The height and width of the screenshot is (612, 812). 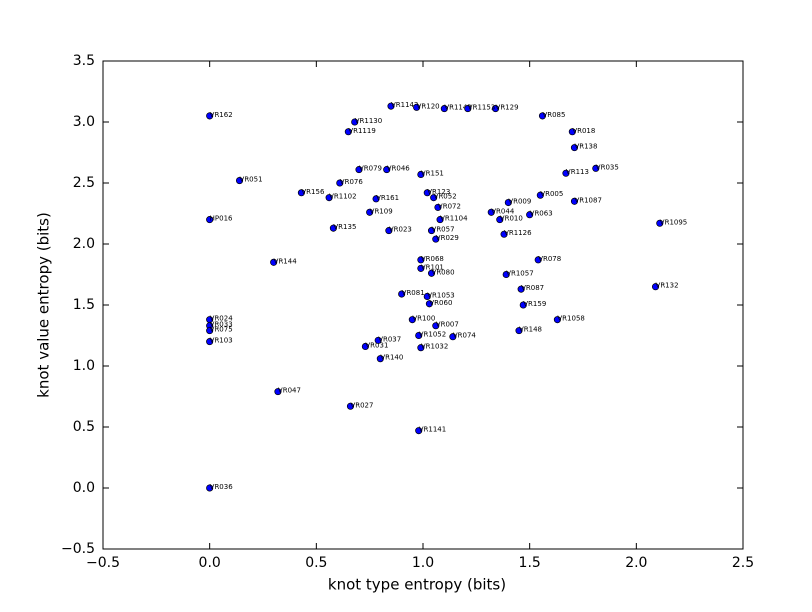 What do you see at coordinates (530, 563) in the screenshot?
I see `x-tick-label: 1.5` at bounding box center [530, 563].